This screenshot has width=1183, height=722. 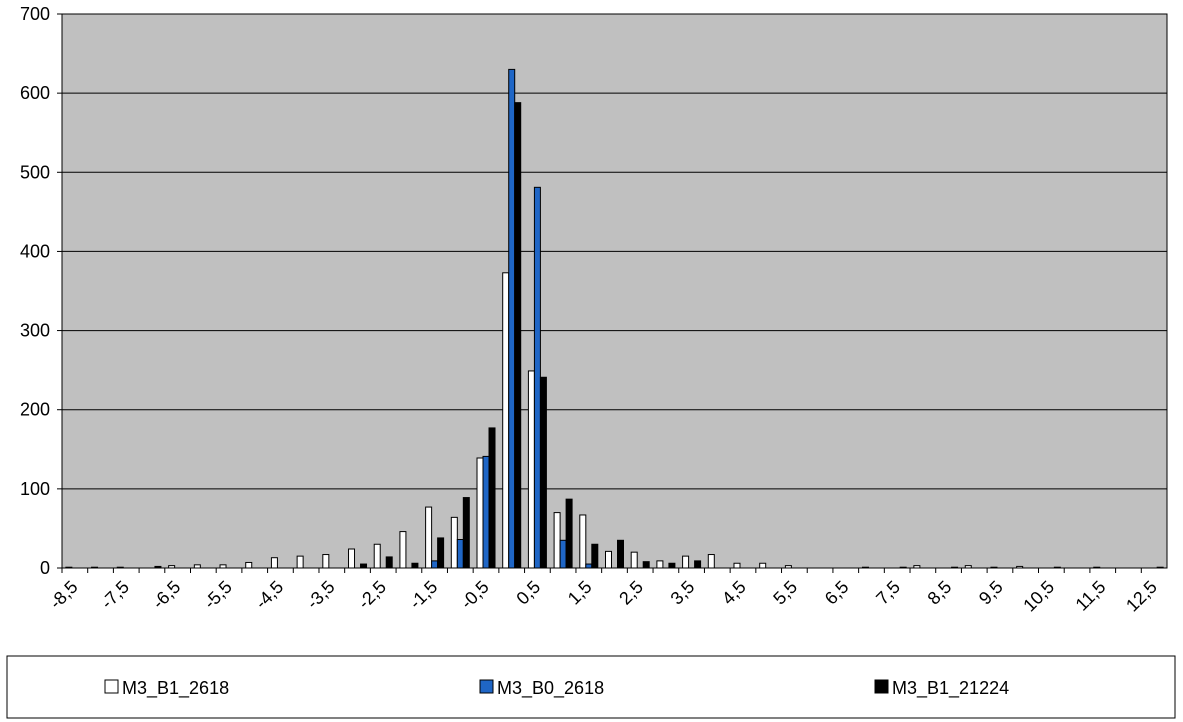 What do you see at coordinates (1141, 596) in the screenshot?
I see `x-tick-label: 12,5` at bounding box center [1141, 596].